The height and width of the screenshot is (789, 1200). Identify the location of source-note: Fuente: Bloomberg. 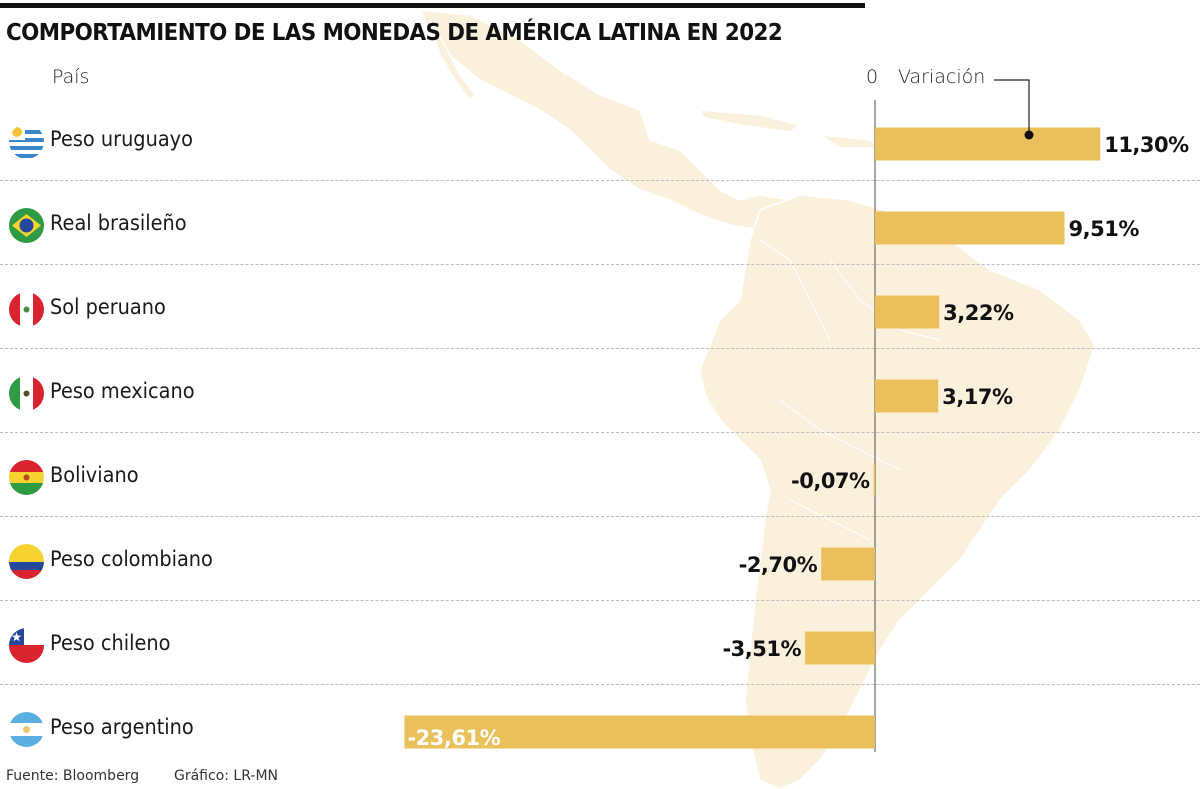
(73, 776).